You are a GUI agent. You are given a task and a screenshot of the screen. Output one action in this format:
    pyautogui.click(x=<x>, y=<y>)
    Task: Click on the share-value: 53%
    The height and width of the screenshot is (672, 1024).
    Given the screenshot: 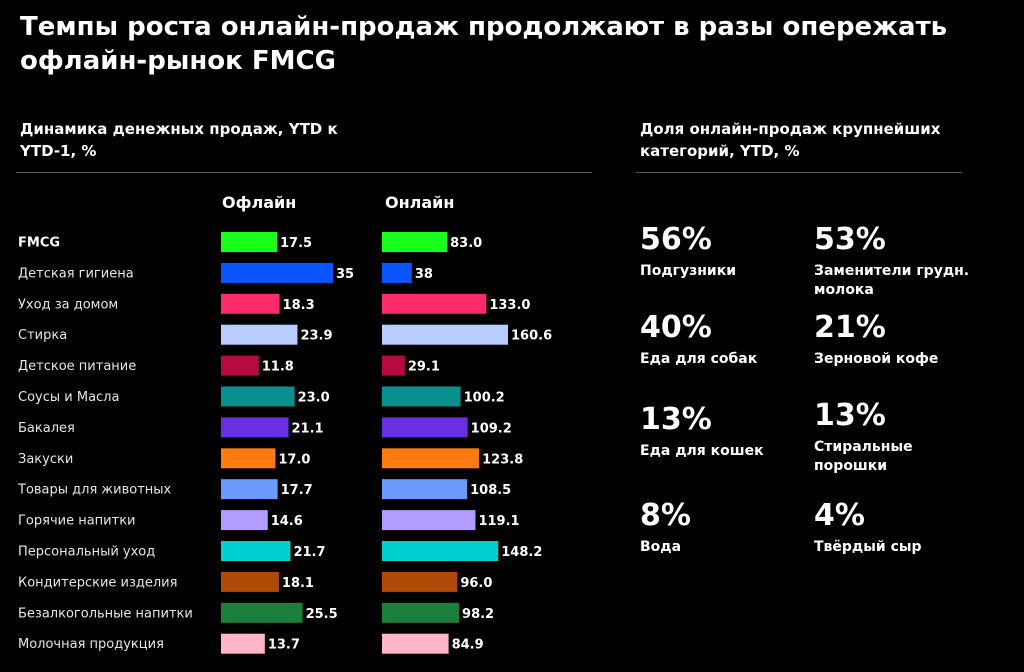 What is the action you would take?
    pyautogui.click(x=850, y=239)
    